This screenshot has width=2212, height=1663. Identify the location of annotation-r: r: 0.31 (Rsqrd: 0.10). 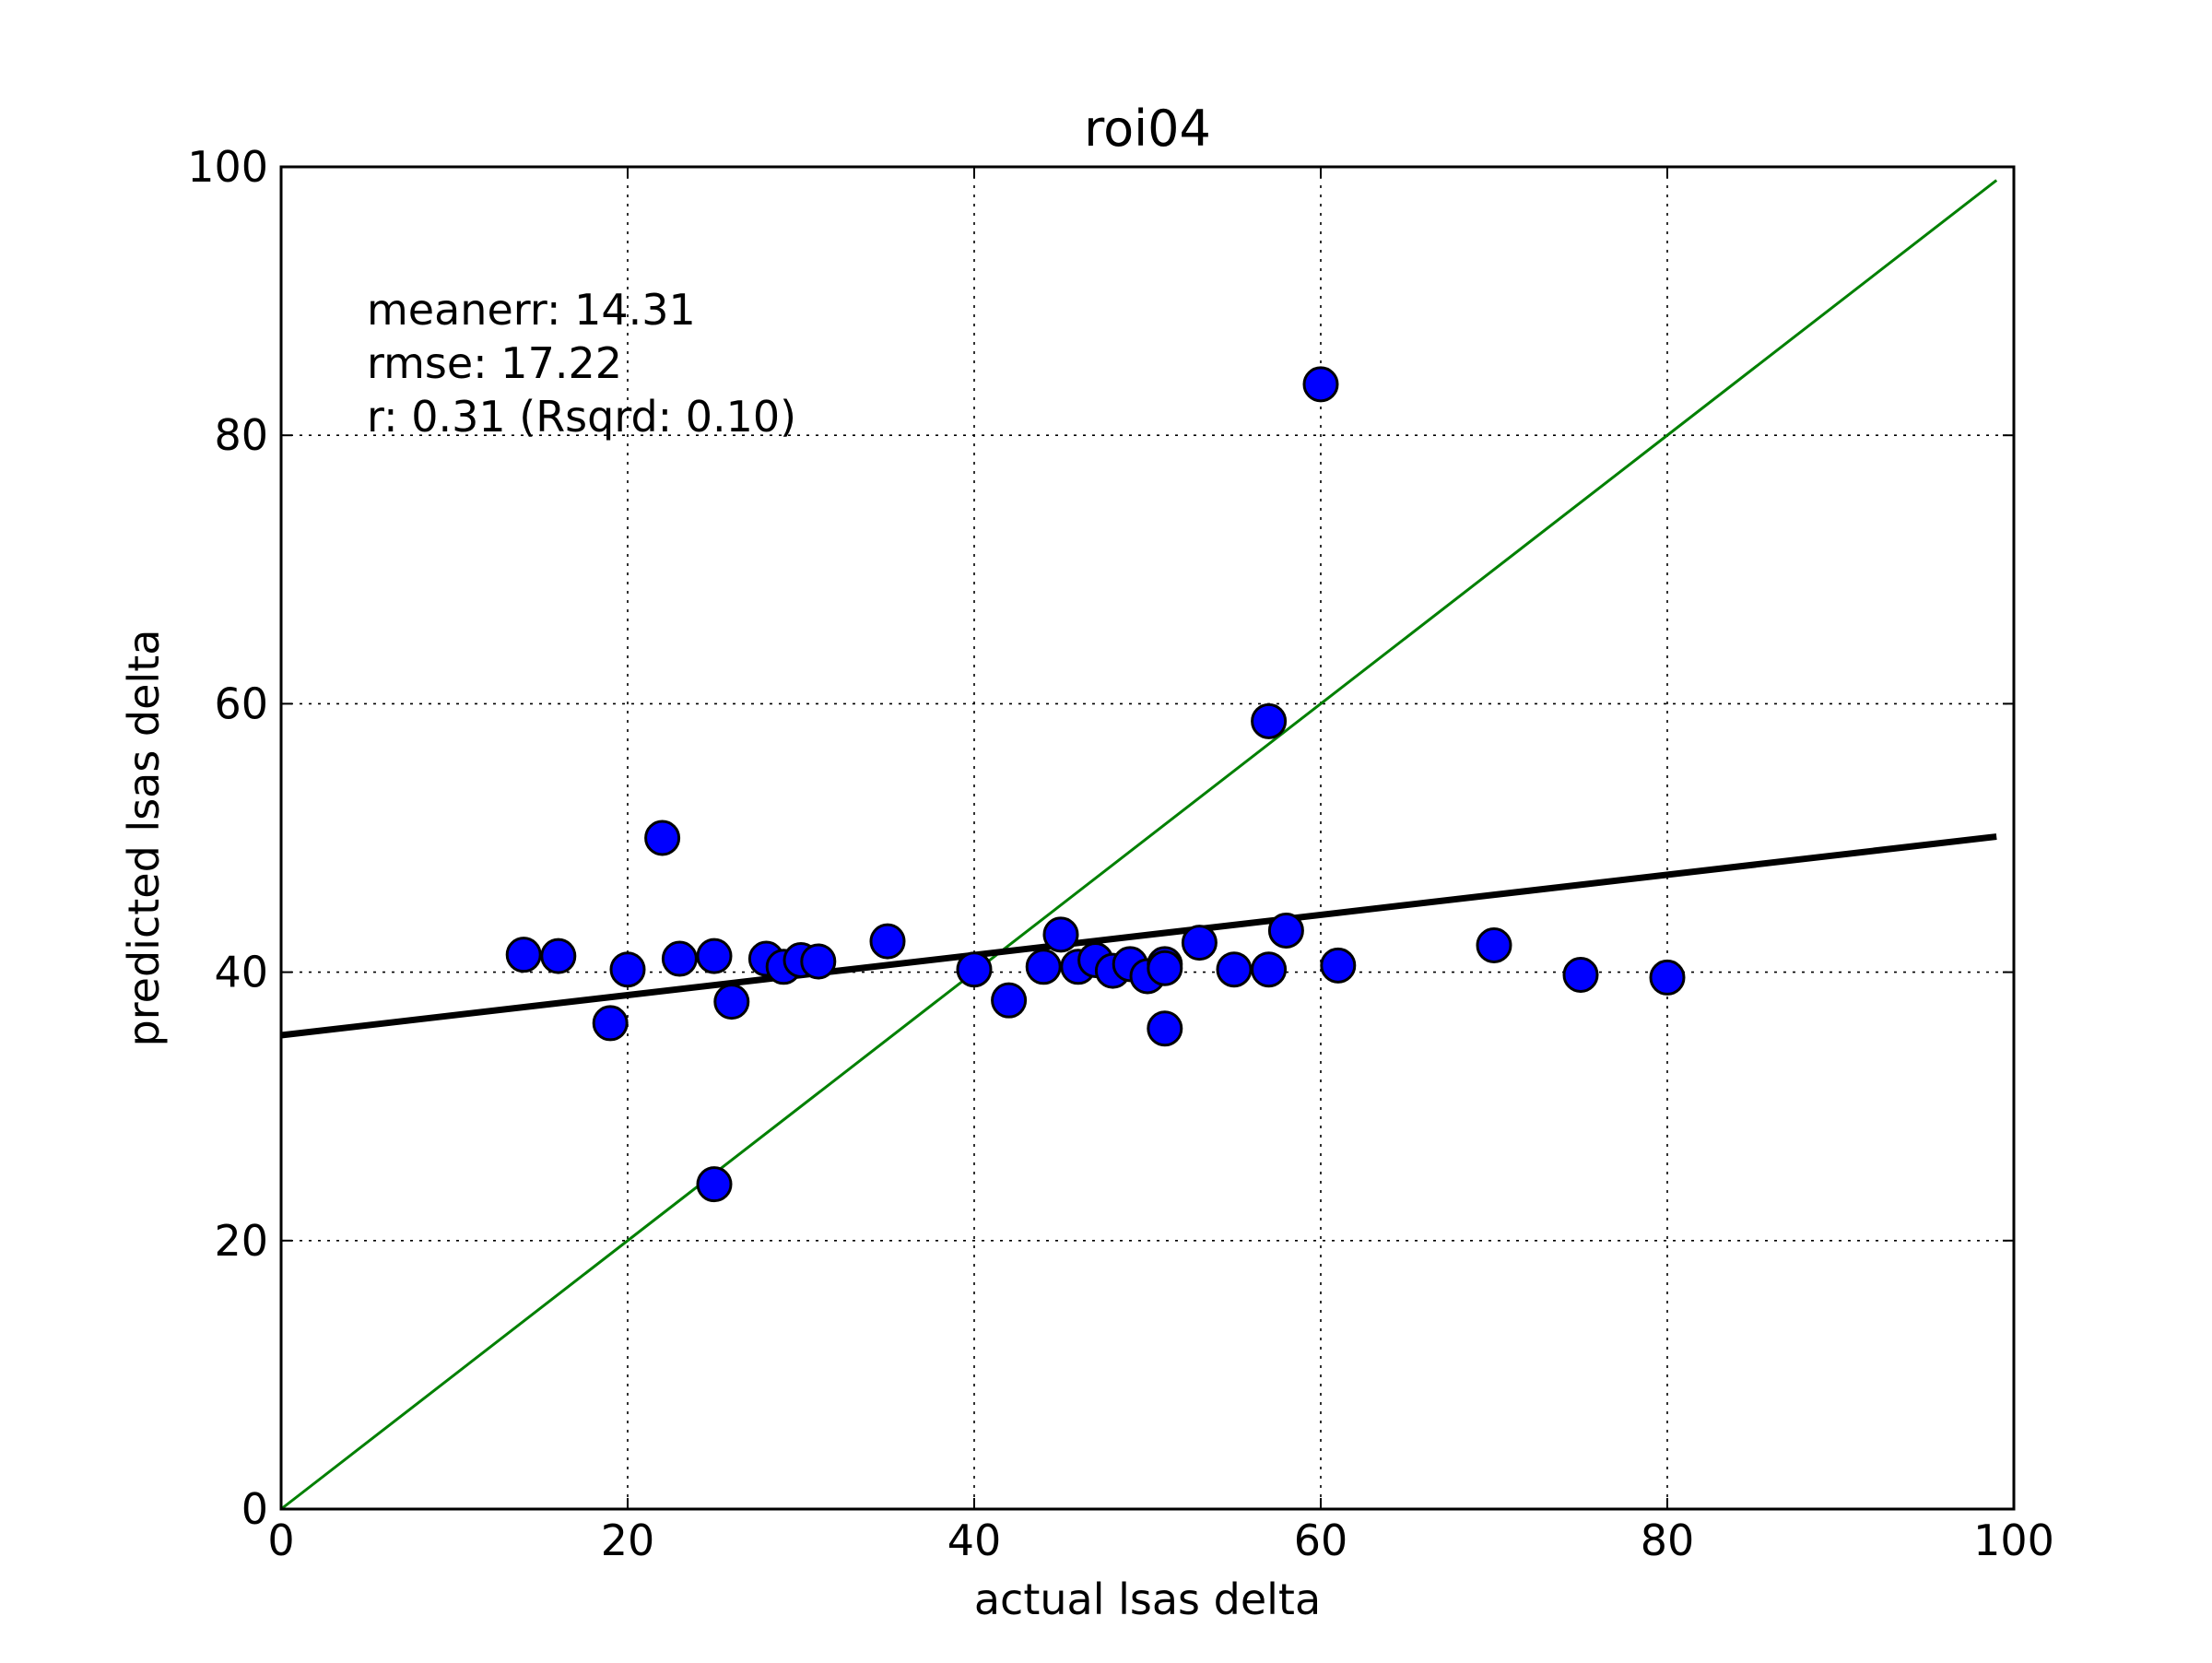
(581, 417).